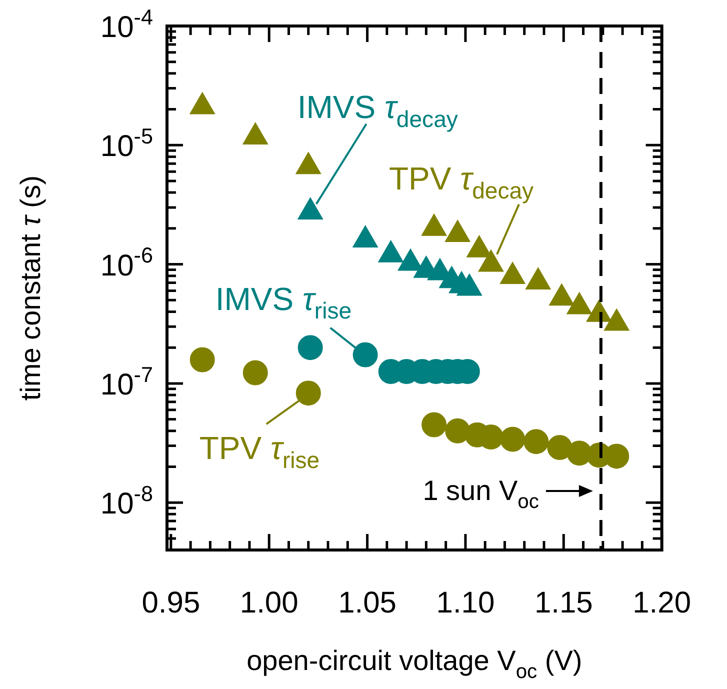 Image resolution: width=727 pixels, height=689 pixels. Describe the element at coordinates (367, 603) in the screenshot. I see `x-tick-label: 1.05` at that location.